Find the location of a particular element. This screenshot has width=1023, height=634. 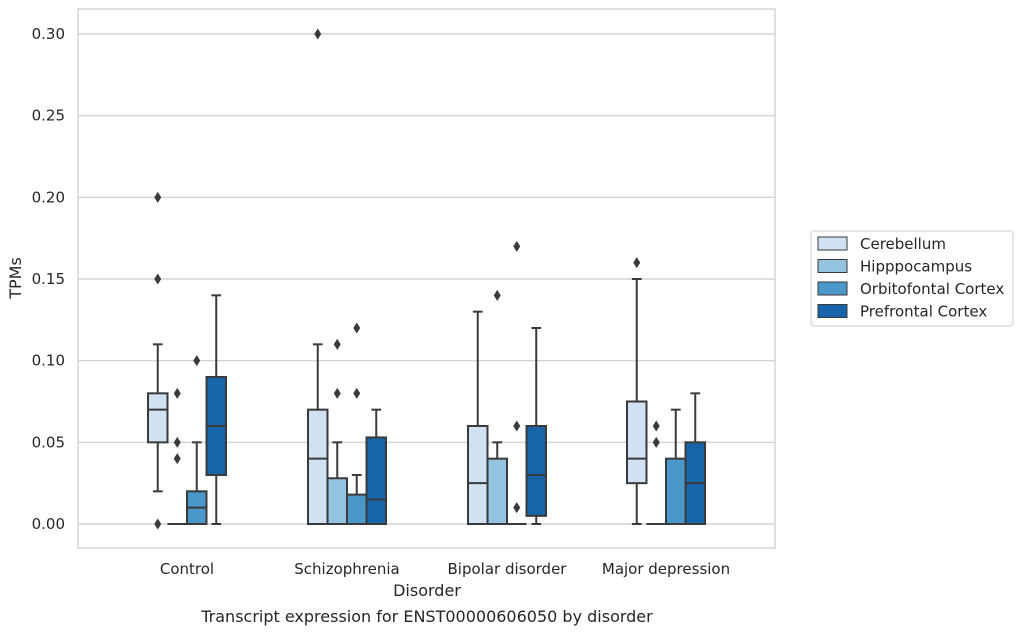

legend-frame is located at coordinates (912, 278).